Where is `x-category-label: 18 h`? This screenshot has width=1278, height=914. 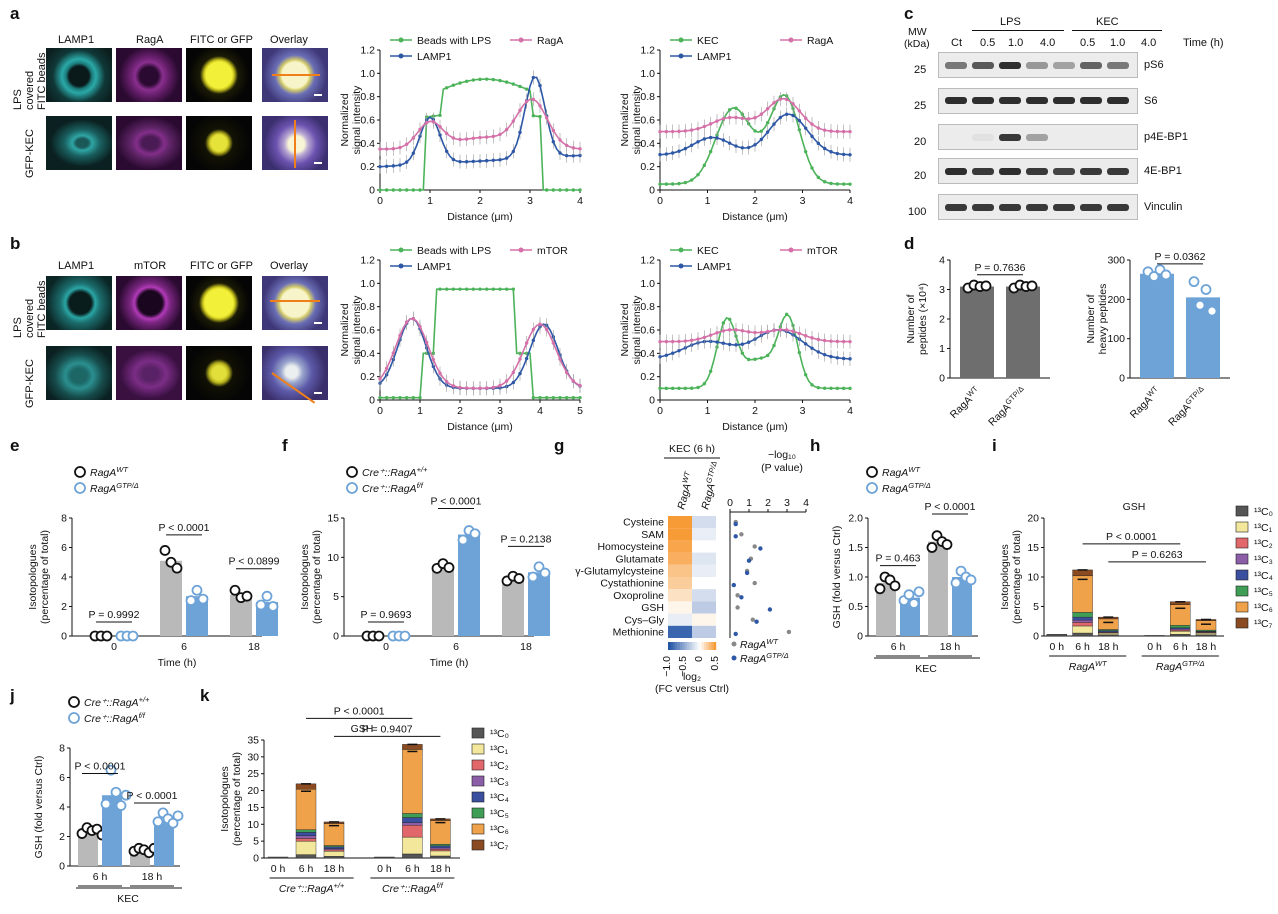
x-category-label: 18 h is located at coordinates (152, 877).